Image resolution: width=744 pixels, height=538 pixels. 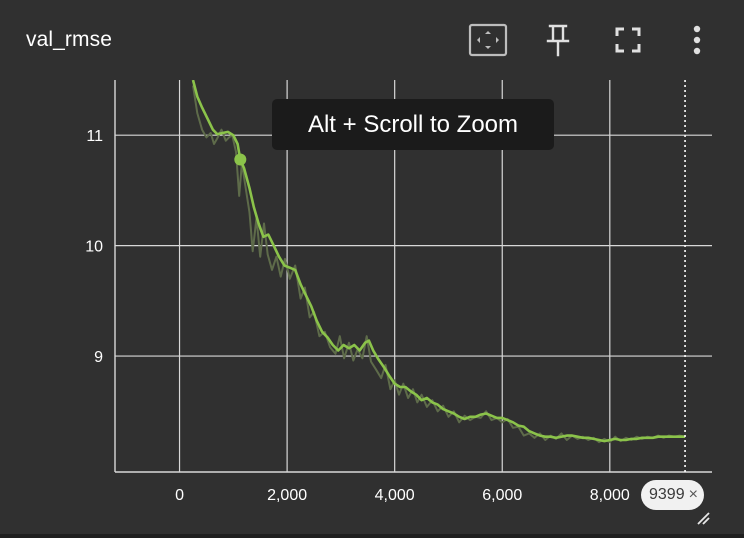 I want to click on x-tick-label: 4,000, so click(x=395, y=495).